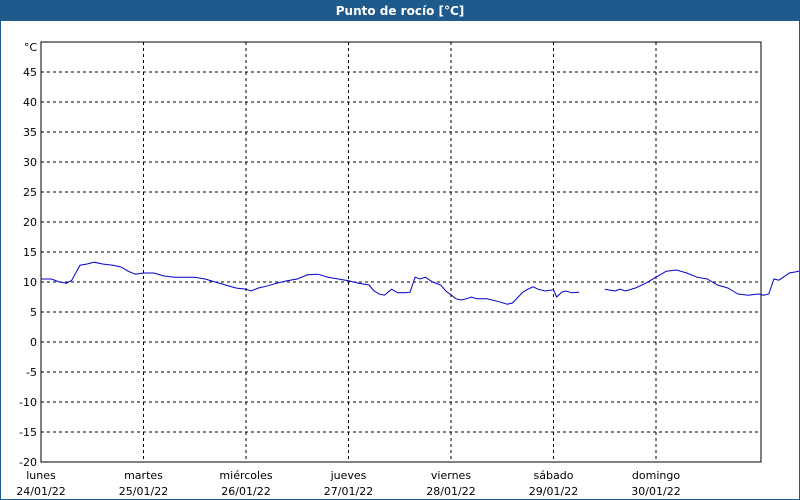 The height and width of the screenshot is (500, 800). What do you see at coordinates (30, 222) in the screenshot?
I see `y-tick-label: 20` at bounding box center [30, 222].